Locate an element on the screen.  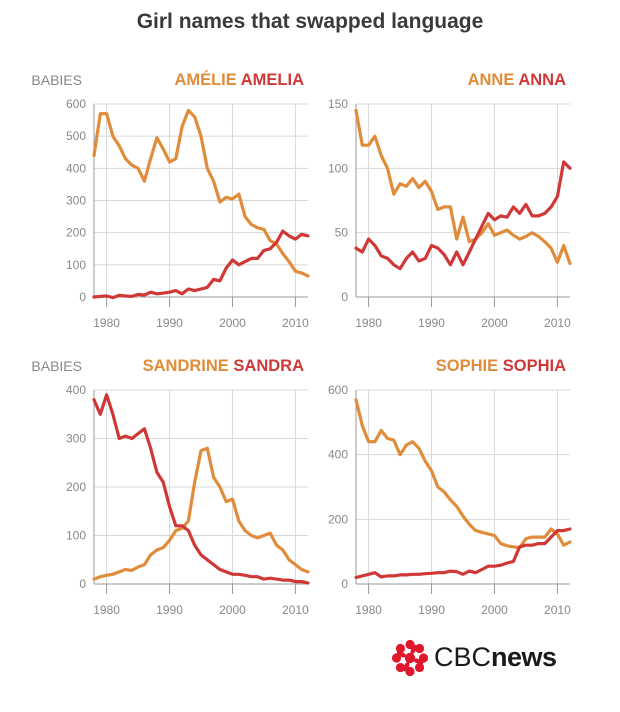
series-line-amelia is located at coordinates (201, 264).